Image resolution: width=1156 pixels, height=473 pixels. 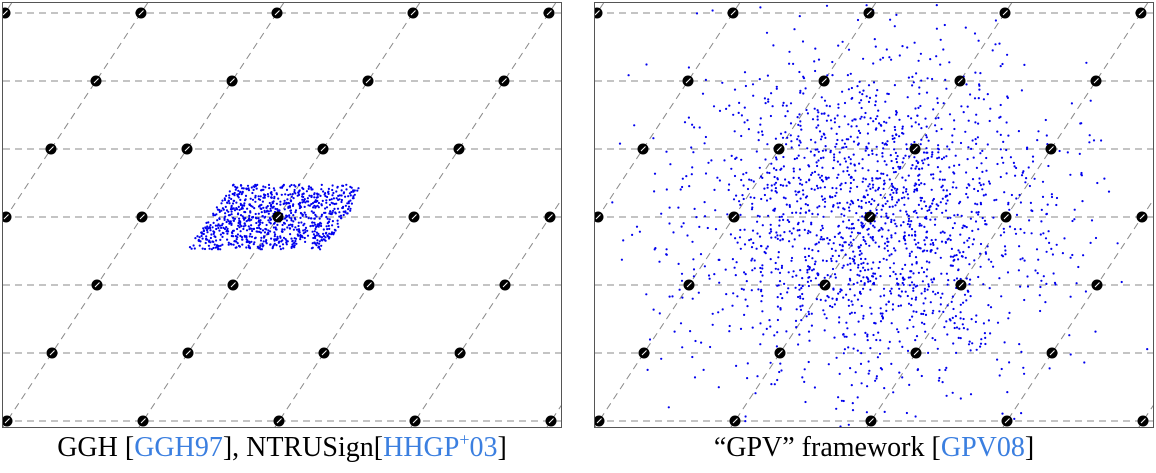 What do you see at coordinates (982, 447) in the screenshot?
I see `citation-link-gpv08: GPV08` at bounding box center [982, 447].